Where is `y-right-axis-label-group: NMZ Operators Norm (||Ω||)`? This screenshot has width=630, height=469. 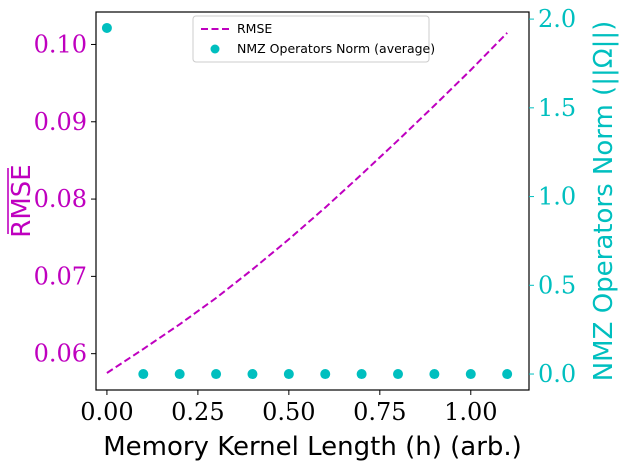
y-right-axis-label-group: NMZ Operators Norm (||Ω||) is located at coordinates (604, 201).